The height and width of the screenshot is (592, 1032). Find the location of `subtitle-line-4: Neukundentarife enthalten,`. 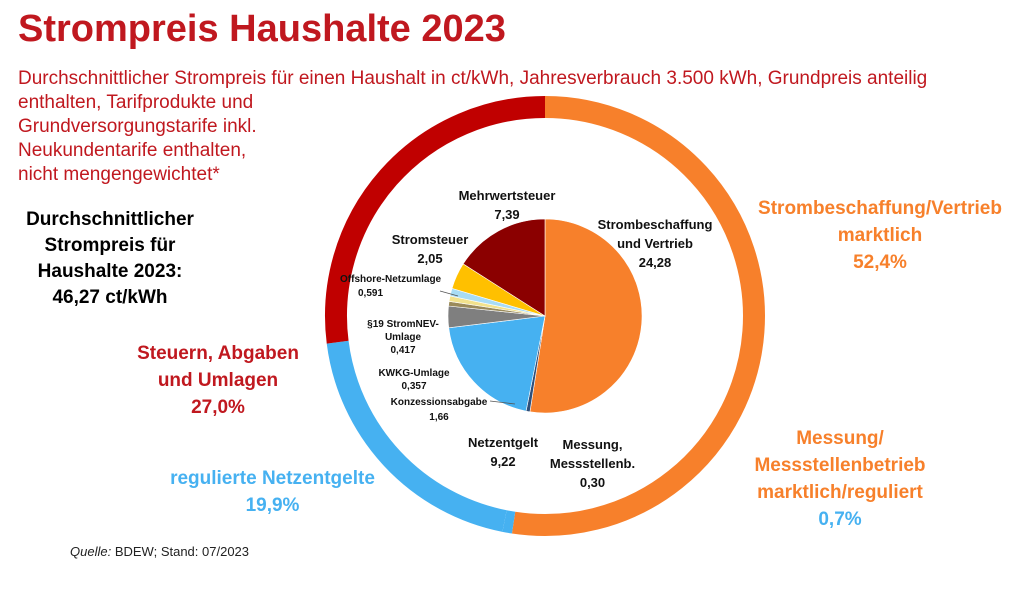

subtitle-line-4: Neukundentarife enthalten, is located at coordinates (132, 150).